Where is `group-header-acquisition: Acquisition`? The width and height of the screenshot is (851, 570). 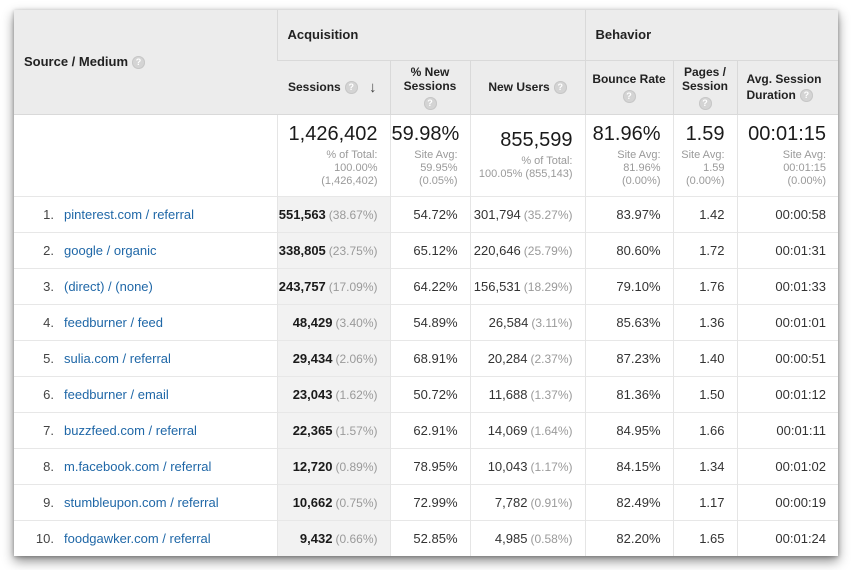
group-header-acquisition: Acquisition is located at coordinates (430, 35).